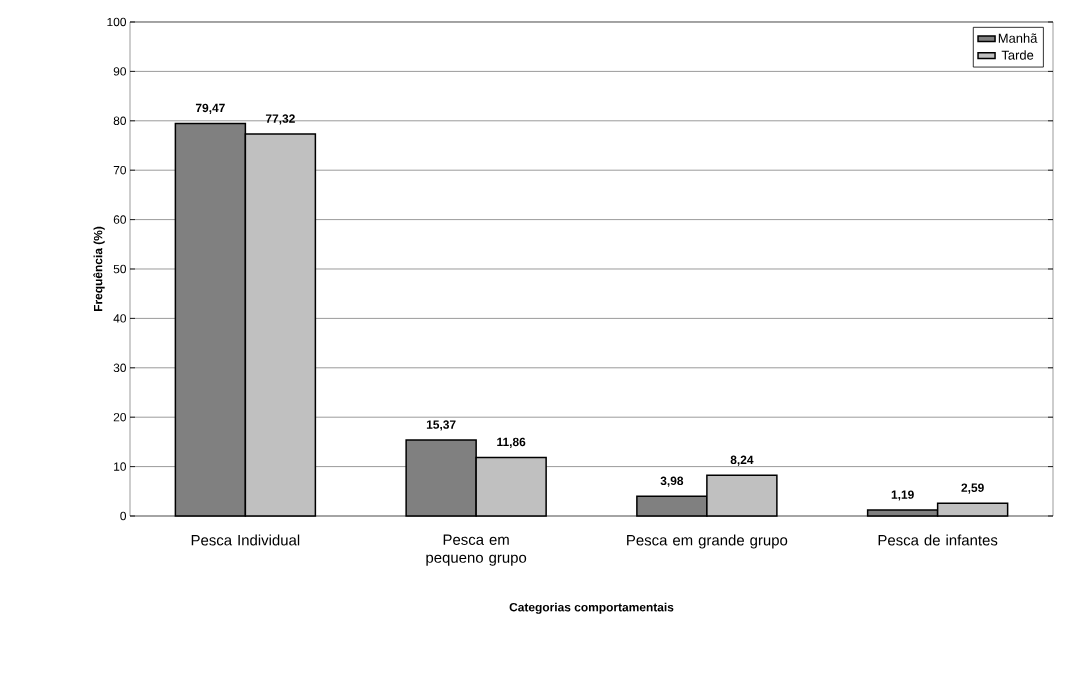  What do you see at coordinates (120, 170) in the screenshot?
I see `y-tick-label: 70` at bounding box center [120, 170].